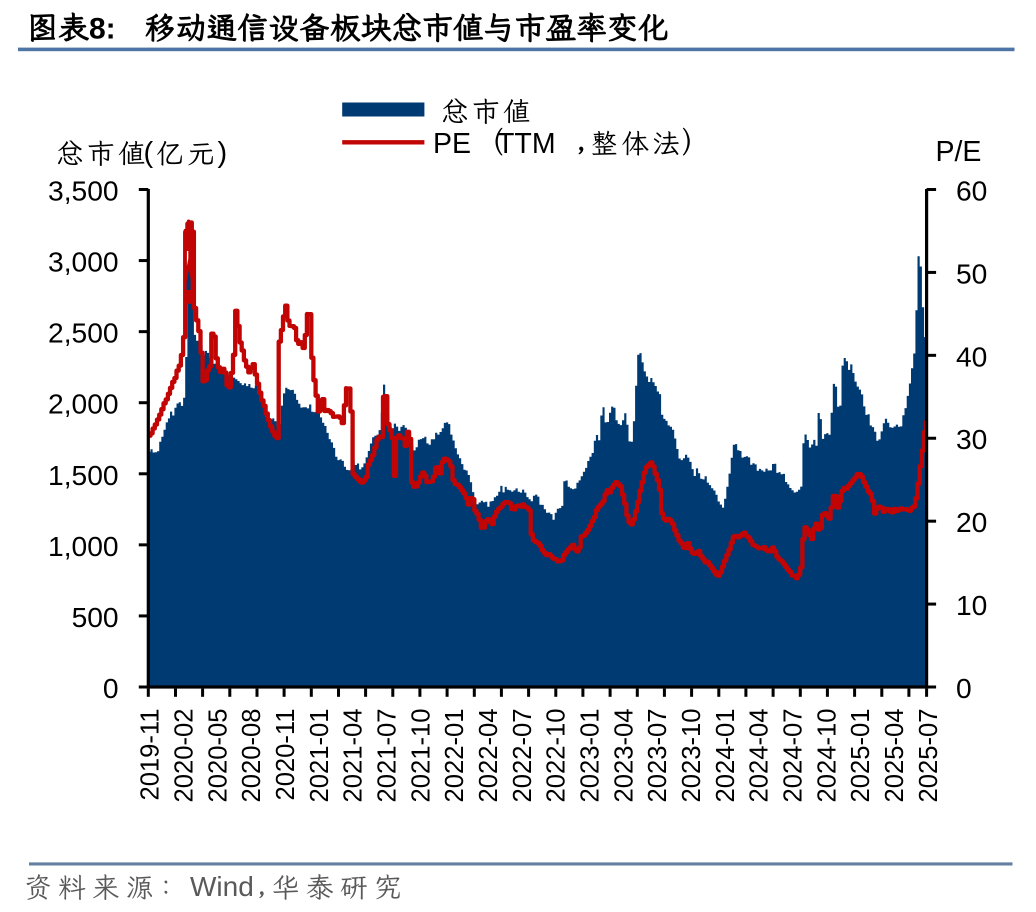 Image resolution: width=1036 pixels, height=912 pixels. I want to click on svg-text: 2023-10, so click(692, 756).